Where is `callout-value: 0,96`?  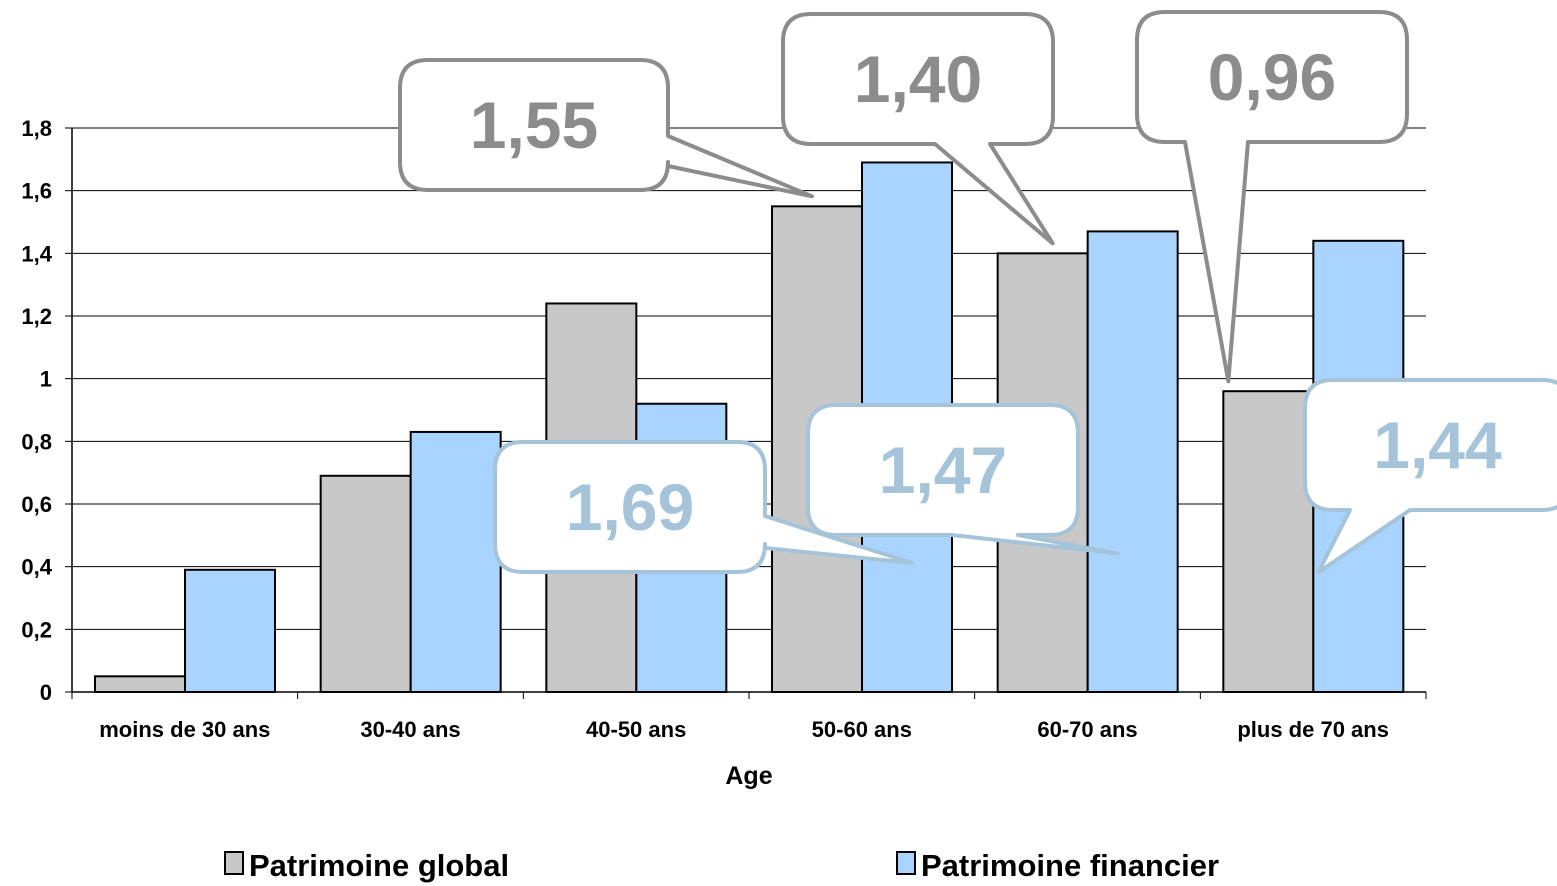 callout-value: 0,96 is located at coordinates (1272, 77).